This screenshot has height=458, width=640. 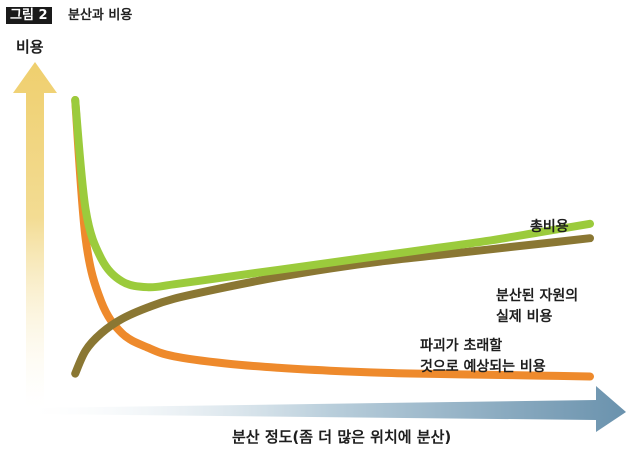 What do you see at coordinates (30, 47) in the screenshot?
I see `y-axis-label: 비용` at bounding box center [30, 47].